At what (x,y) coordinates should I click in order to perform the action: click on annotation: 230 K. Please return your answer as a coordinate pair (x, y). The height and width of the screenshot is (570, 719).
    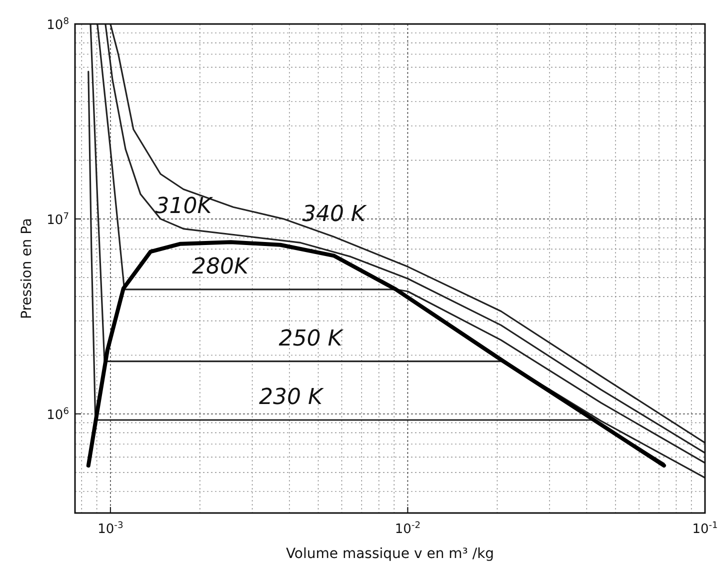
    Looking at the image, I should click on (291, 397).